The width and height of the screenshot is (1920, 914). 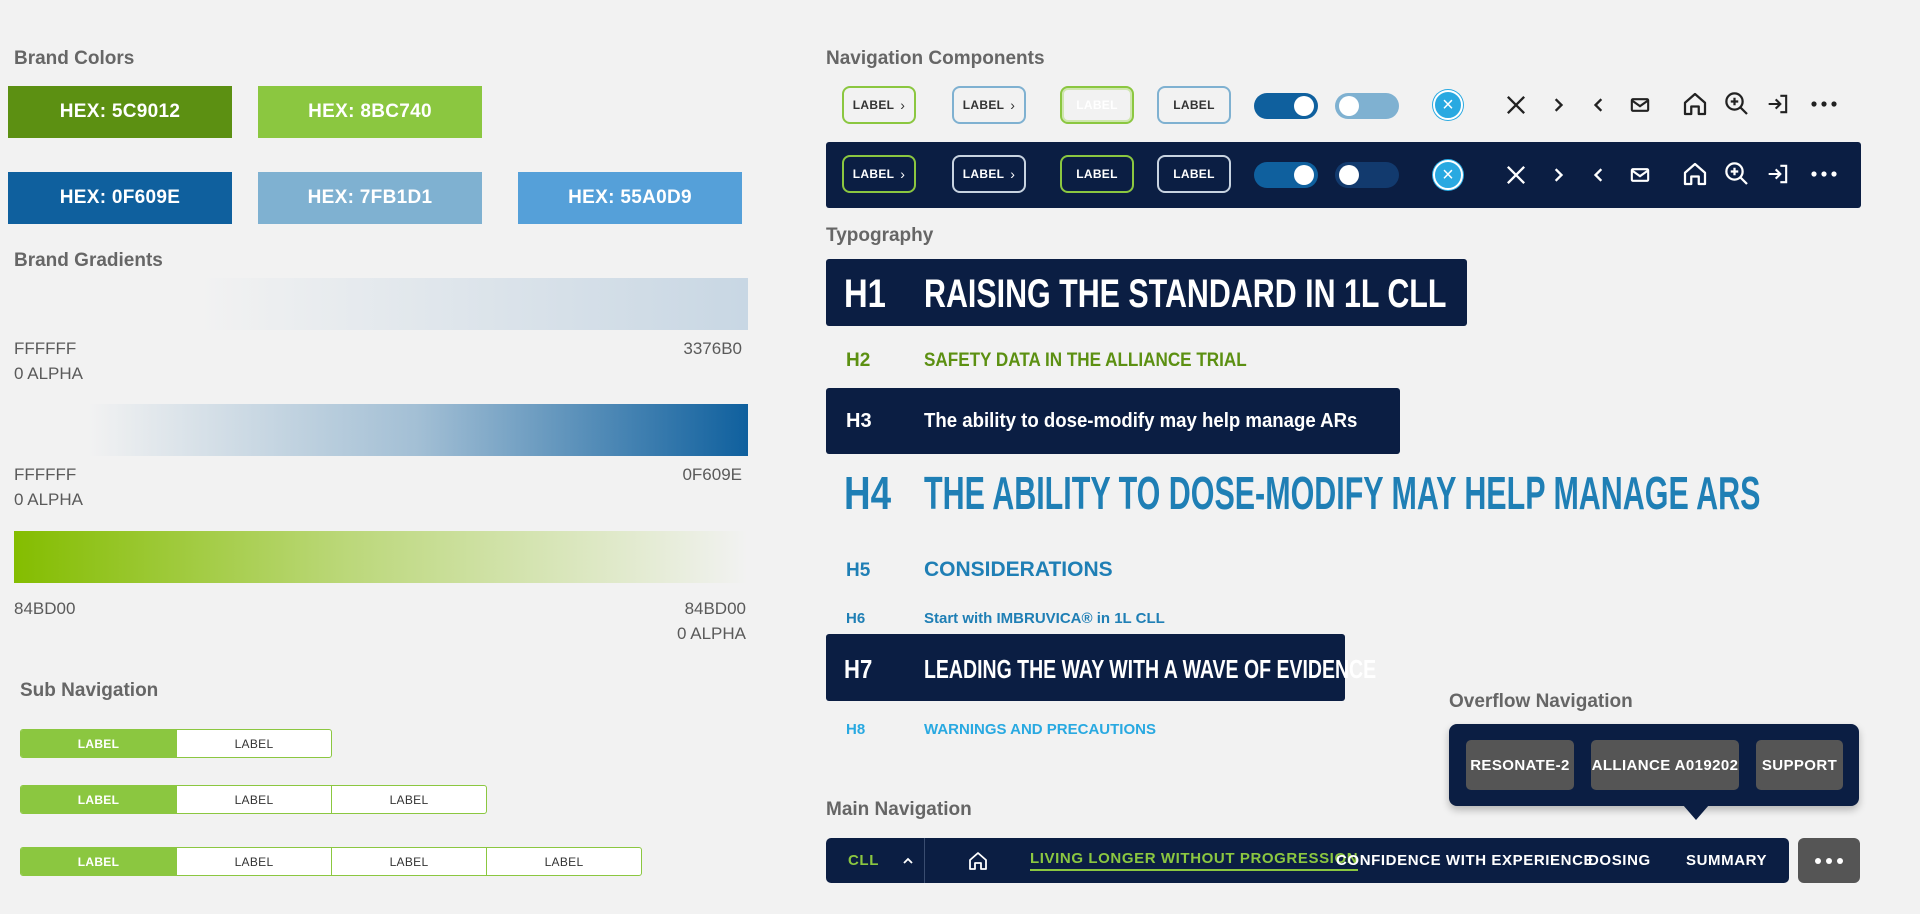 I want to click on gradient-from-label: 84BD00, so click(x=45, y=608).